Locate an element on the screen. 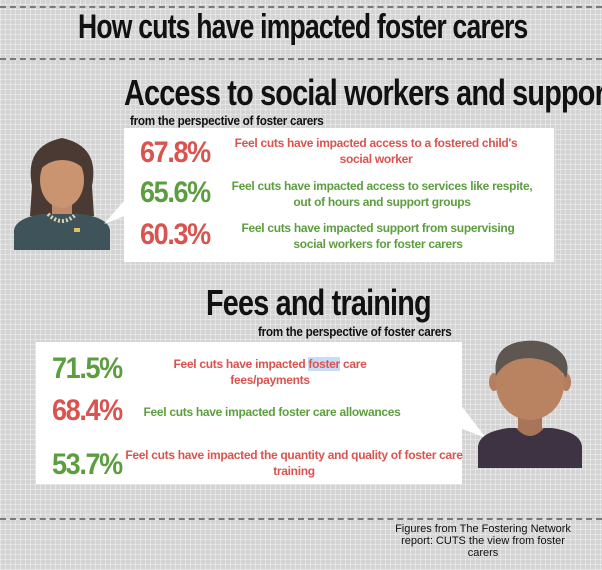 This screenshot has width=602, height=570. bottom-divider is located at coordinates (301, 519).